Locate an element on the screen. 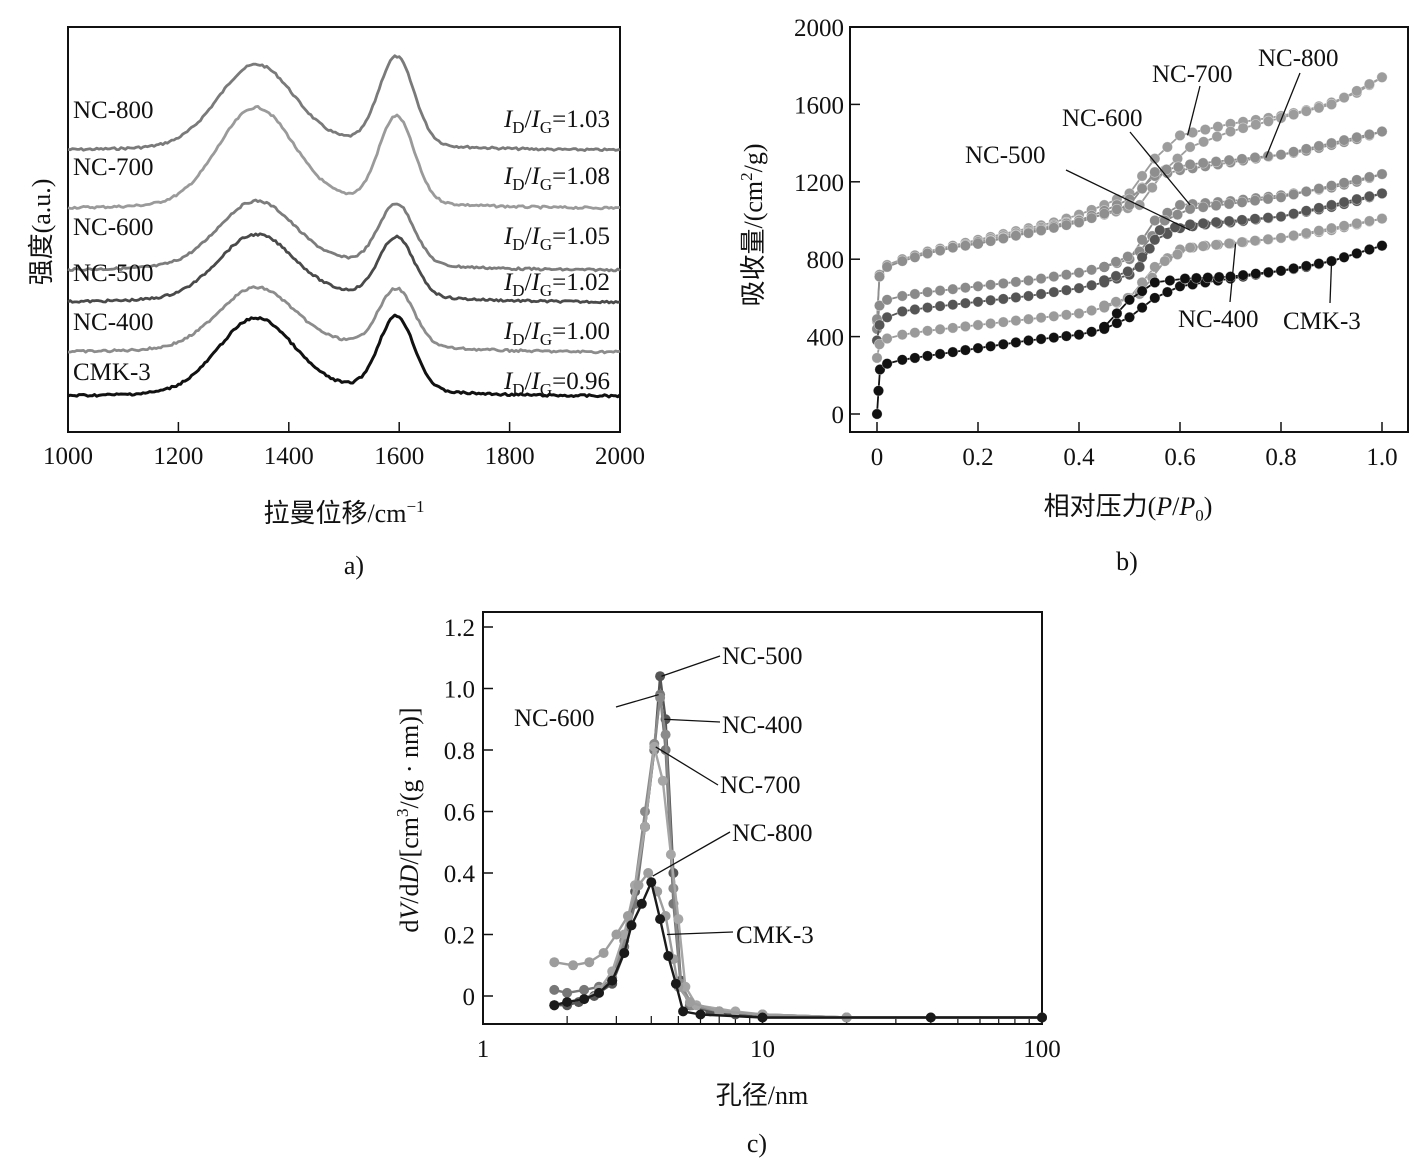 The image size is (1421, 1174). annotation-label-nc-400: NC-400 is located at coordinates (1218, 319).